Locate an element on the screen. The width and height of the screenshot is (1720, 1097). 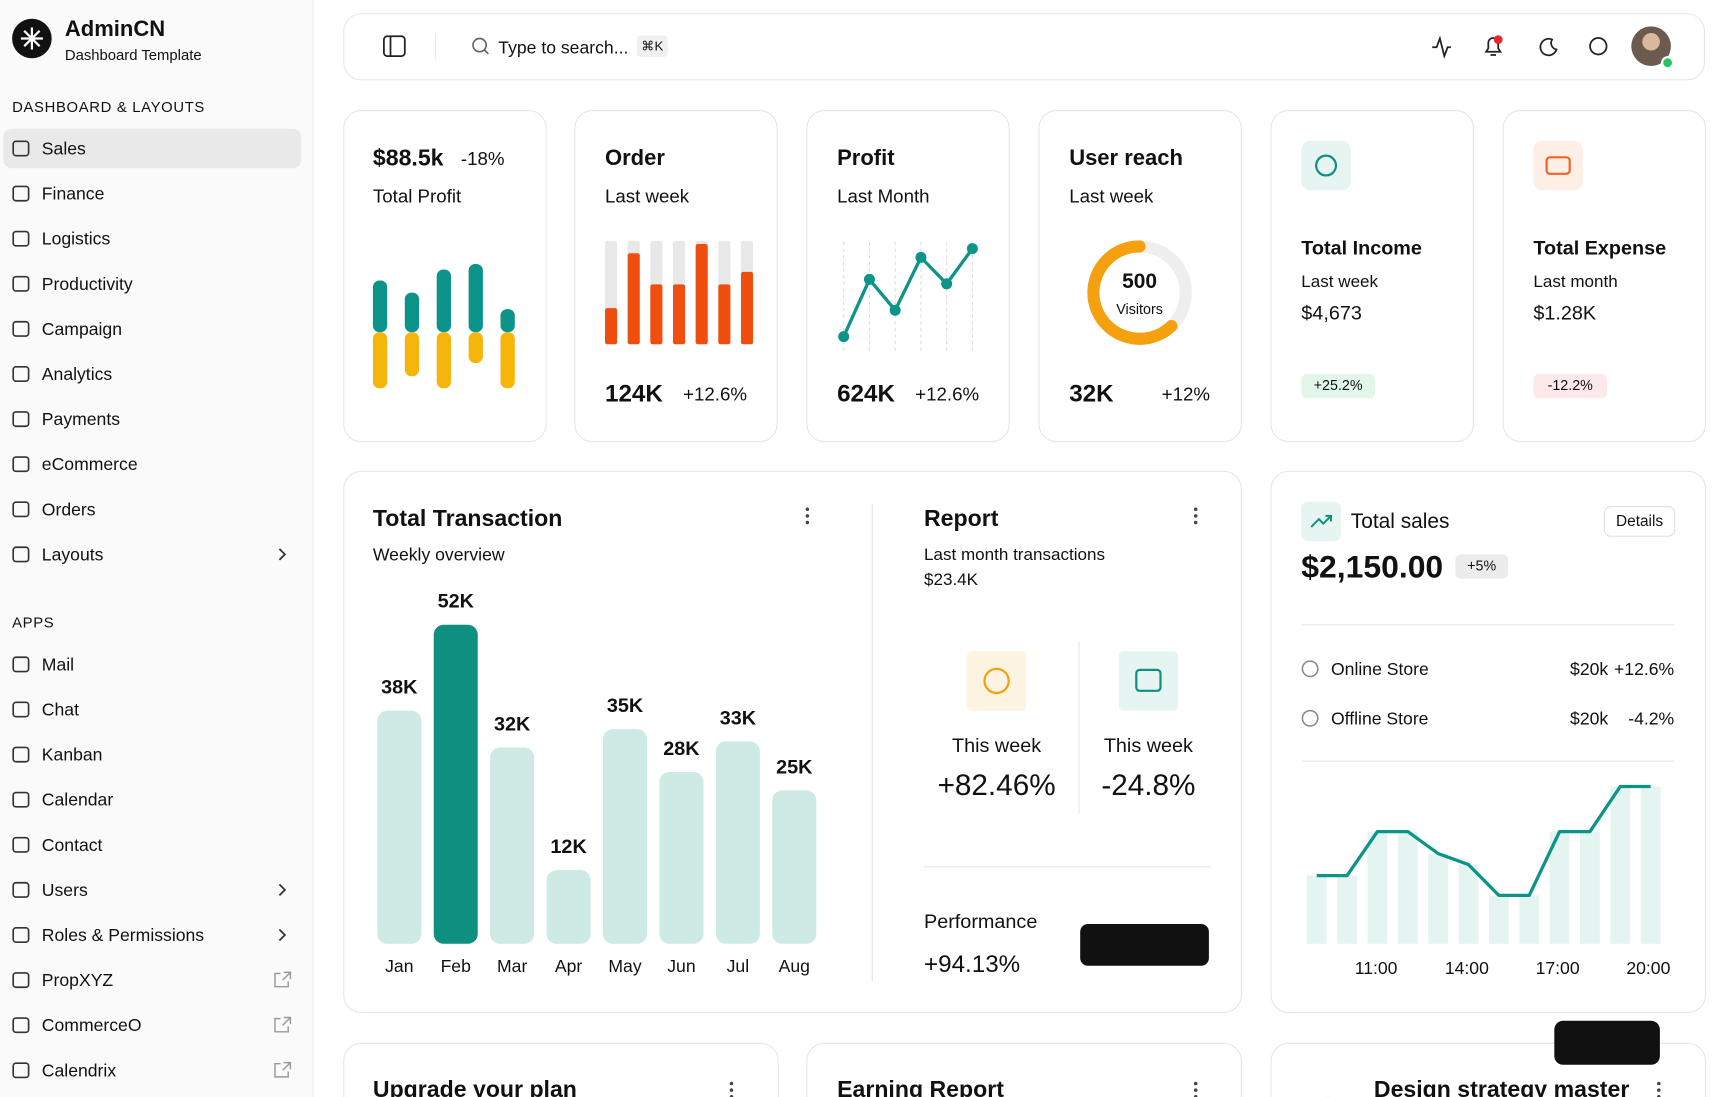
palette-icon is located at coordinates (1598, 46).